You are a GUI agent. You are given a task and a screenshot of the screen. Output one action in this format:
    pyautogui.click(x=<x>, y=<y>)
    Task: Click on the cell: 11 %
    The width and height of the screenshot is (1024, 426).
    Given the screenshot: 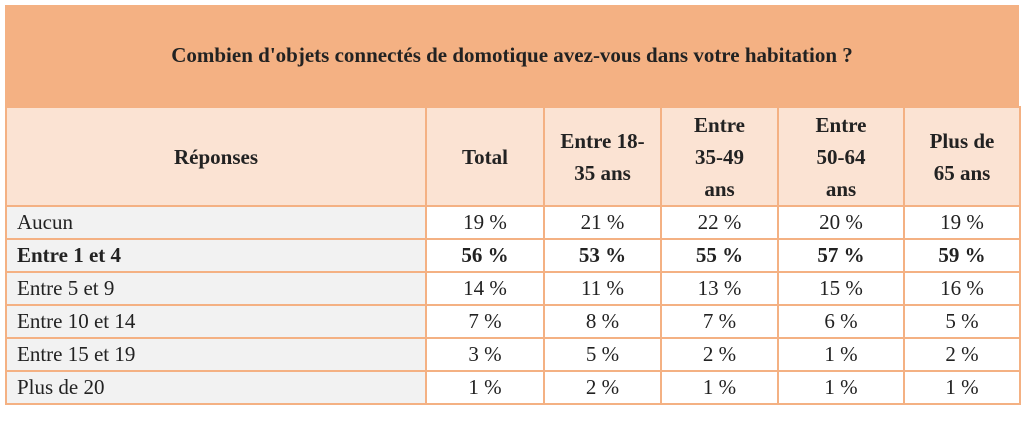 What is the action you would take?
    pyautogui.click(x=602, y=288)
    